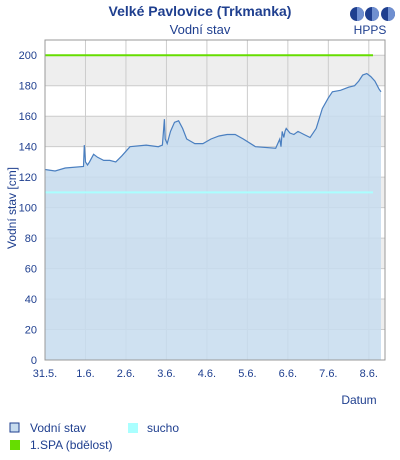 This screenshot has width=400, height=460. I want to click on legend: Vodní stav sucho 1.SPA (bdělost), so click(94, 436).